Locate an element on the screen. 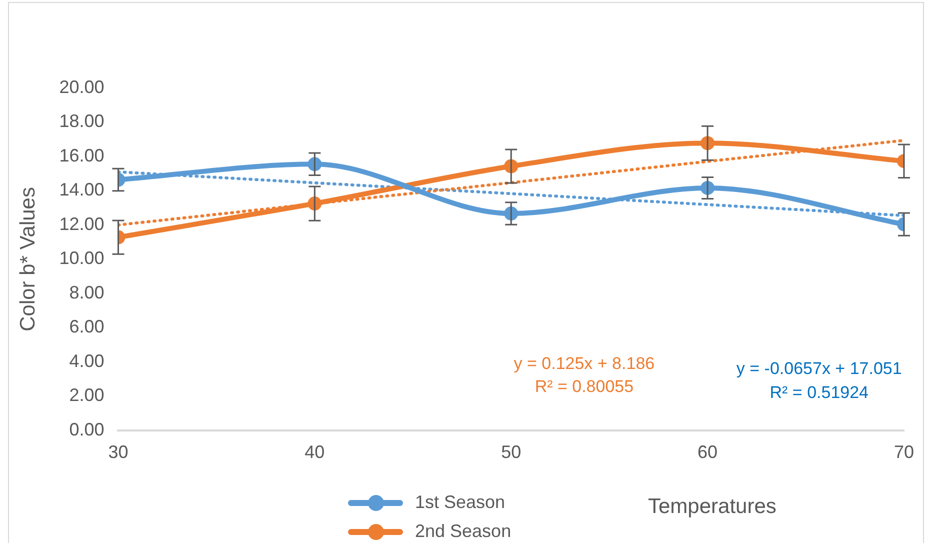  x-tick-label: 50 is located at coordinates (511, 452).